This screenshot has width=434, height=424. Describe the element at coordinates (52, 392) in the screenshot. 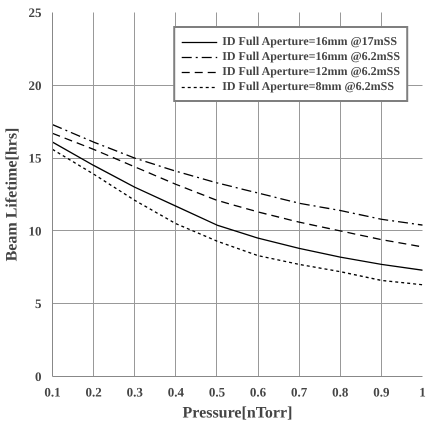

I see `x-tick-label: 0.1` at that location.